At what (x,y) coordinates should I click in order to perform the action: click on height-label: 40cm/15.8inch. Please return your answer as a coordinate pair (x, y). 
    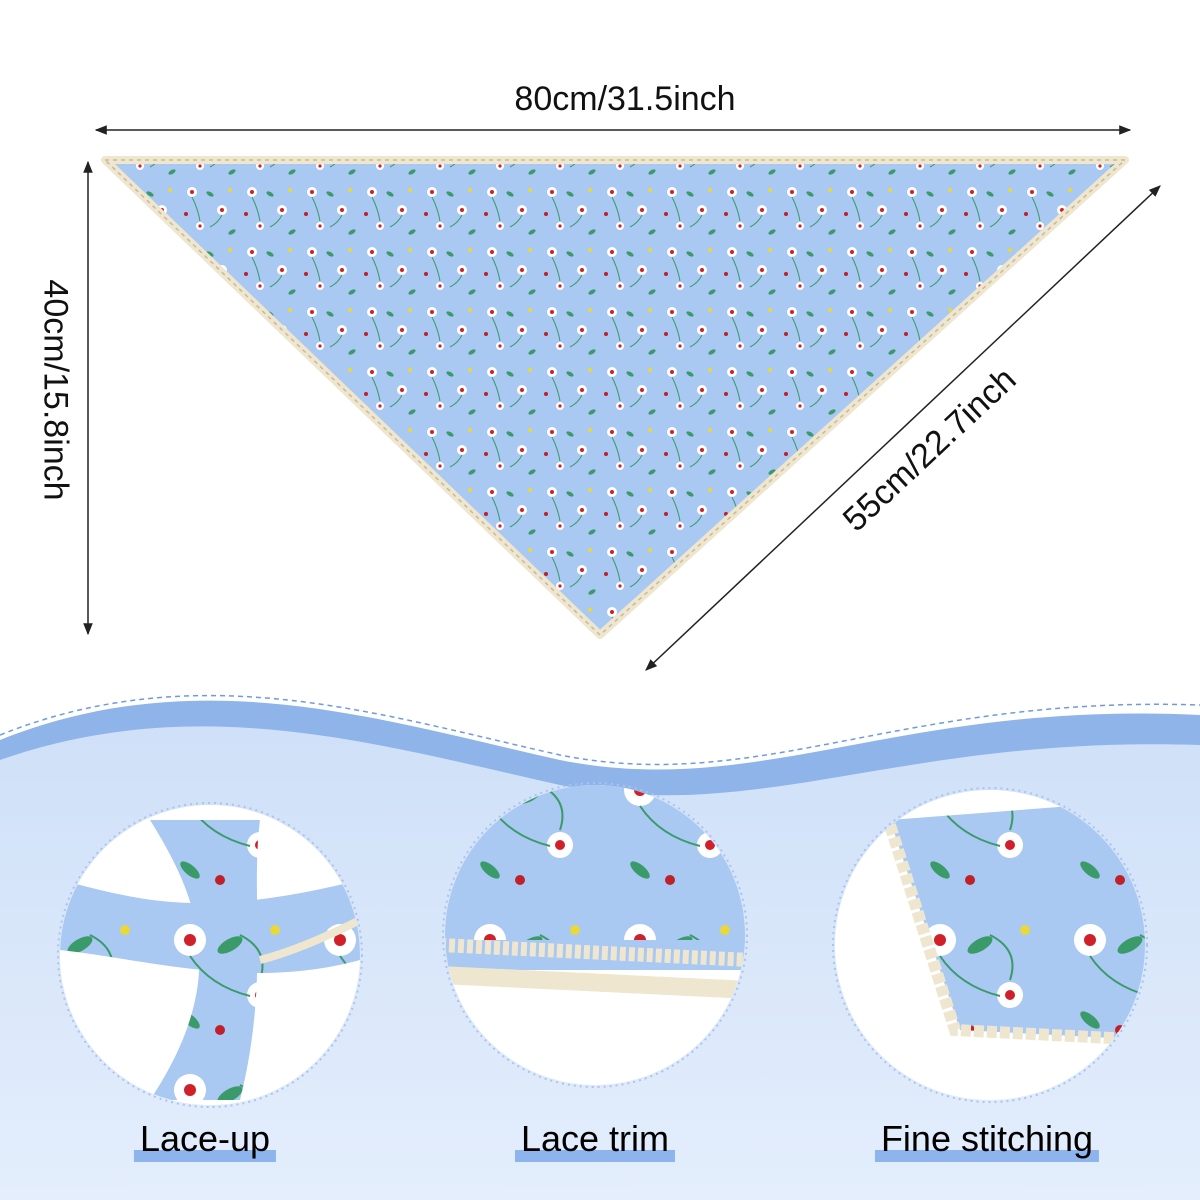
    Looking at the image, I should click on (55, 390).